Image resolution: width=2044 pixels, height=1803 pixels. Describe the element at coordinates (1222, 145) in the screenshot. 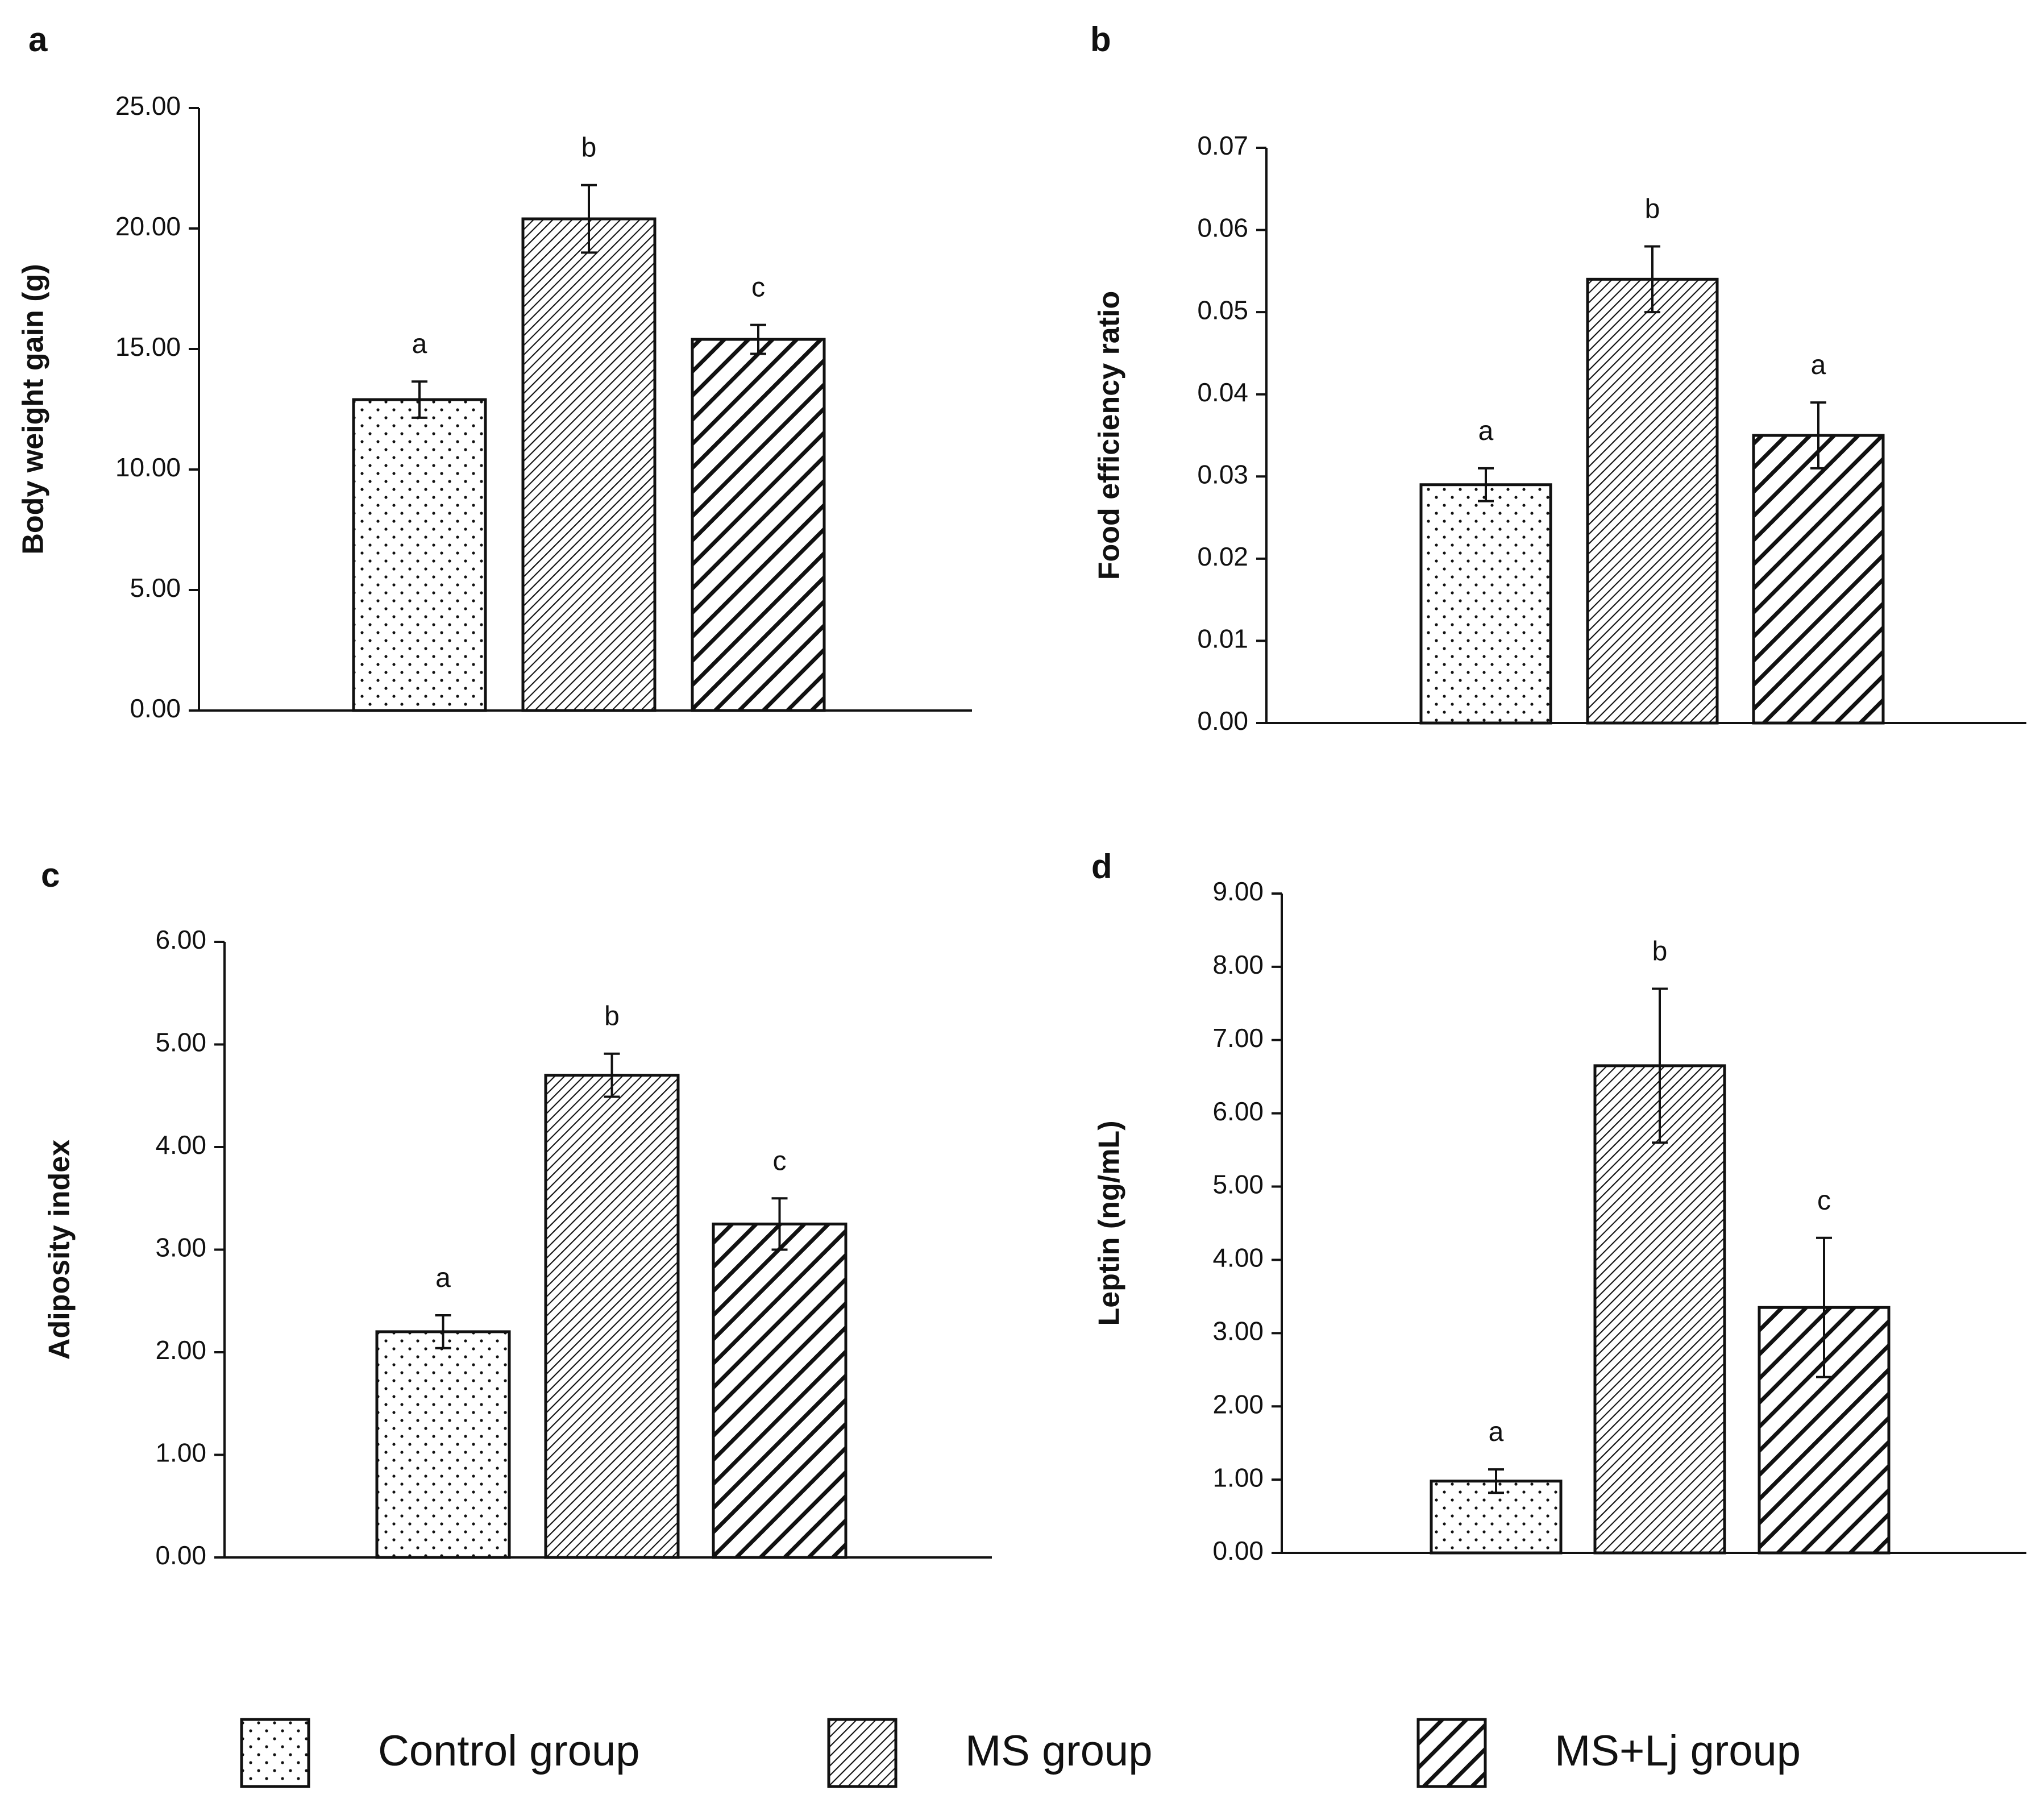

I see `y-tick-label: 0.07` at that location.